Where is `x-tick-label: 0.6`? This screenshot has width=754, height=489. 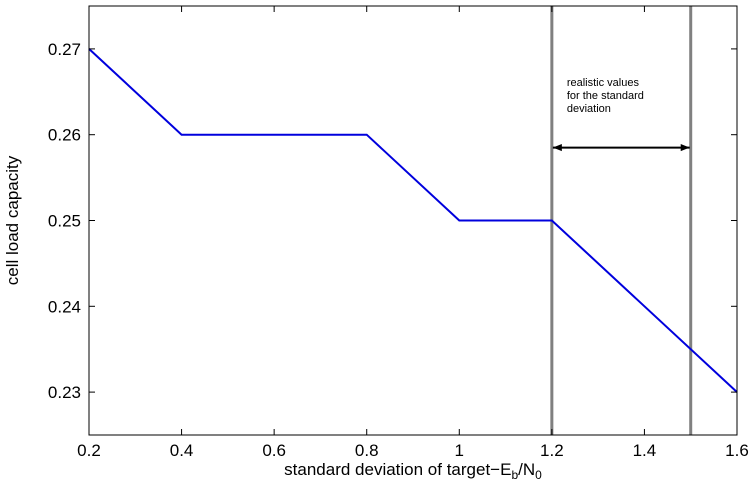 x-tick-label: 0.6 is located at coordinates (274, 450).